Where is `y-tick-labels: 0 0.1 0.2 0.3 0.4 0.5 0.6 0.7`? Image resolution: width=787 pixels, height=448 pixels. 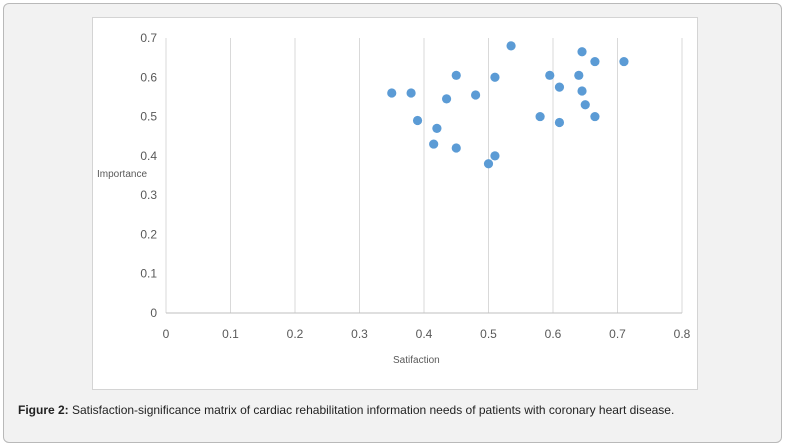
y-tick-labels: 0 0.1 0.2 0.3 0.4 0.5 0.6 0.7 is located at coordinates (148, 175).